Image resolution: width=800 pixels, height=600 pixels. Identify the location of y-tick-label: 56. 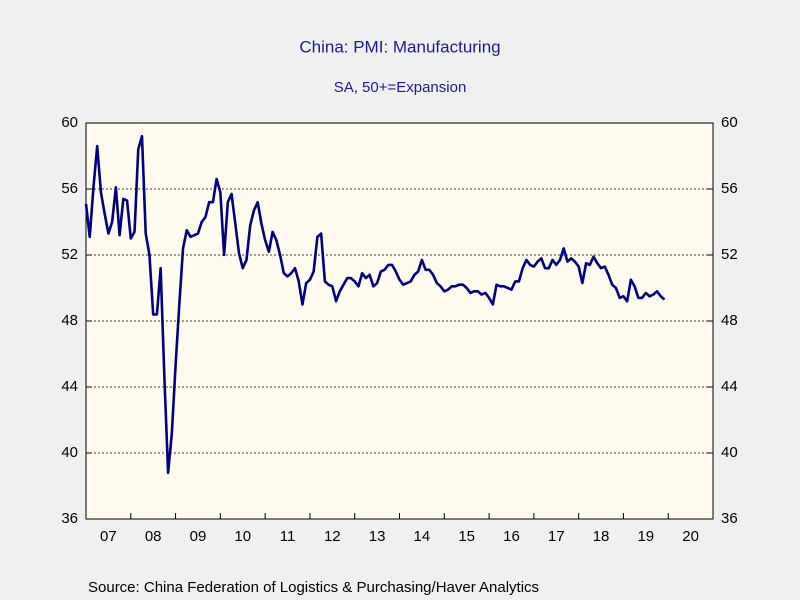
(69, 188).